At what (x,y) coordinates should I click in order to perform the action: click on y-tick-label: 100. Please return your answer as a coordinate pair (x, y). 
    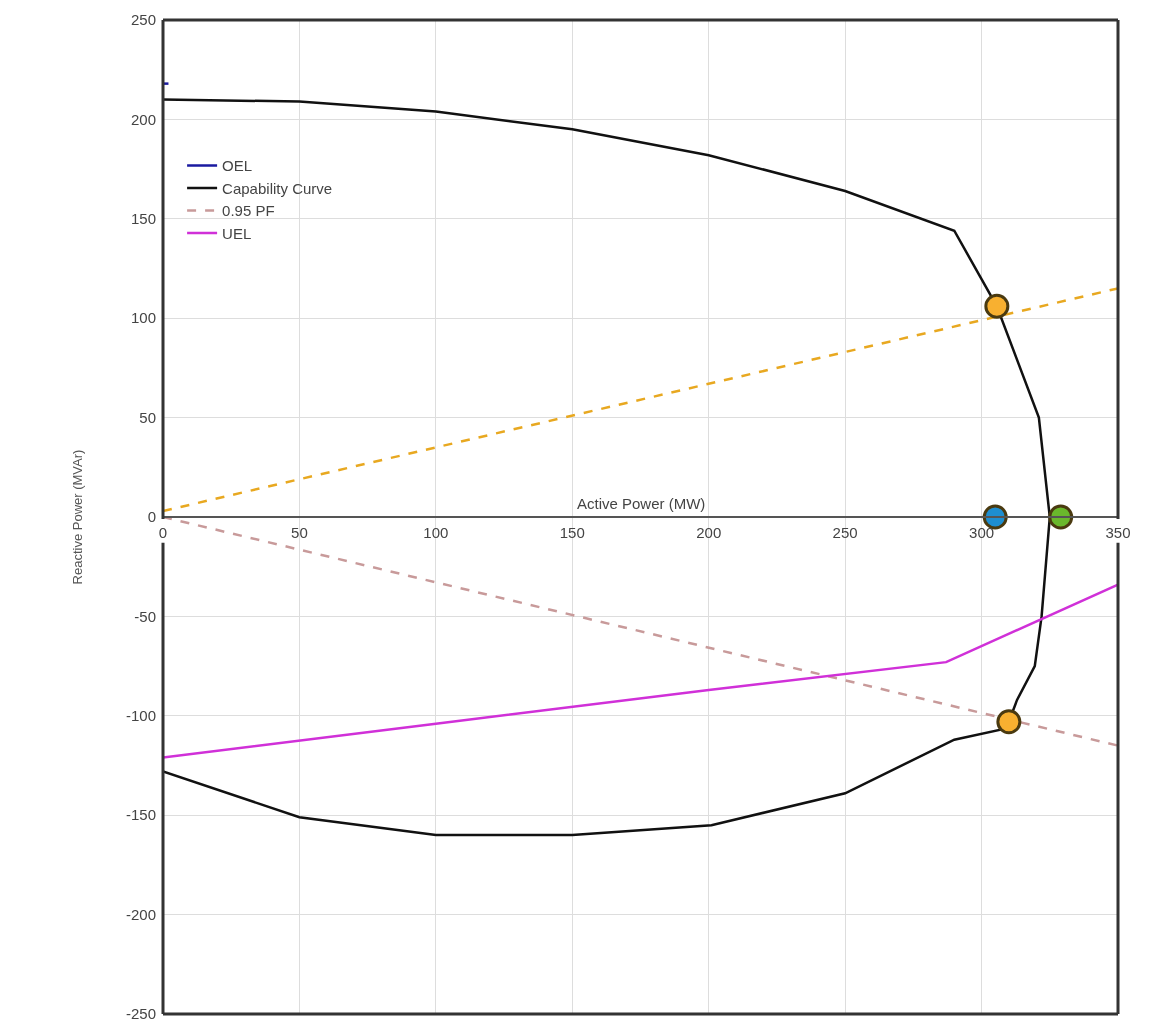
    Looking at the image, I should click on (143, 318).